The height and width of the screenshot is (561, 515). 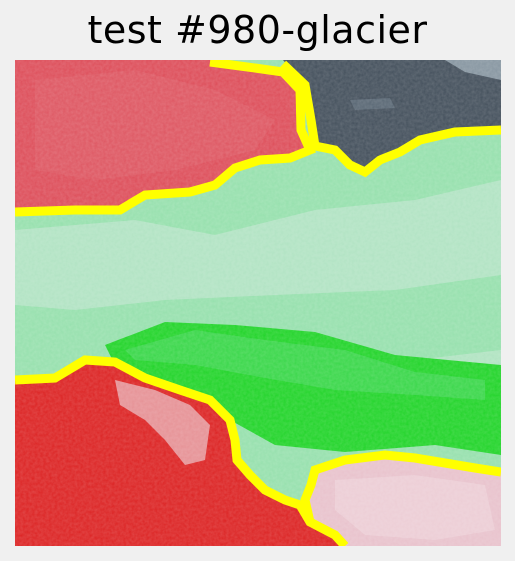 What do you see at coordinates (257, 30) in the screenshot?
I see `figure-title: test #980-glacier` at bounding box center [257, 30].